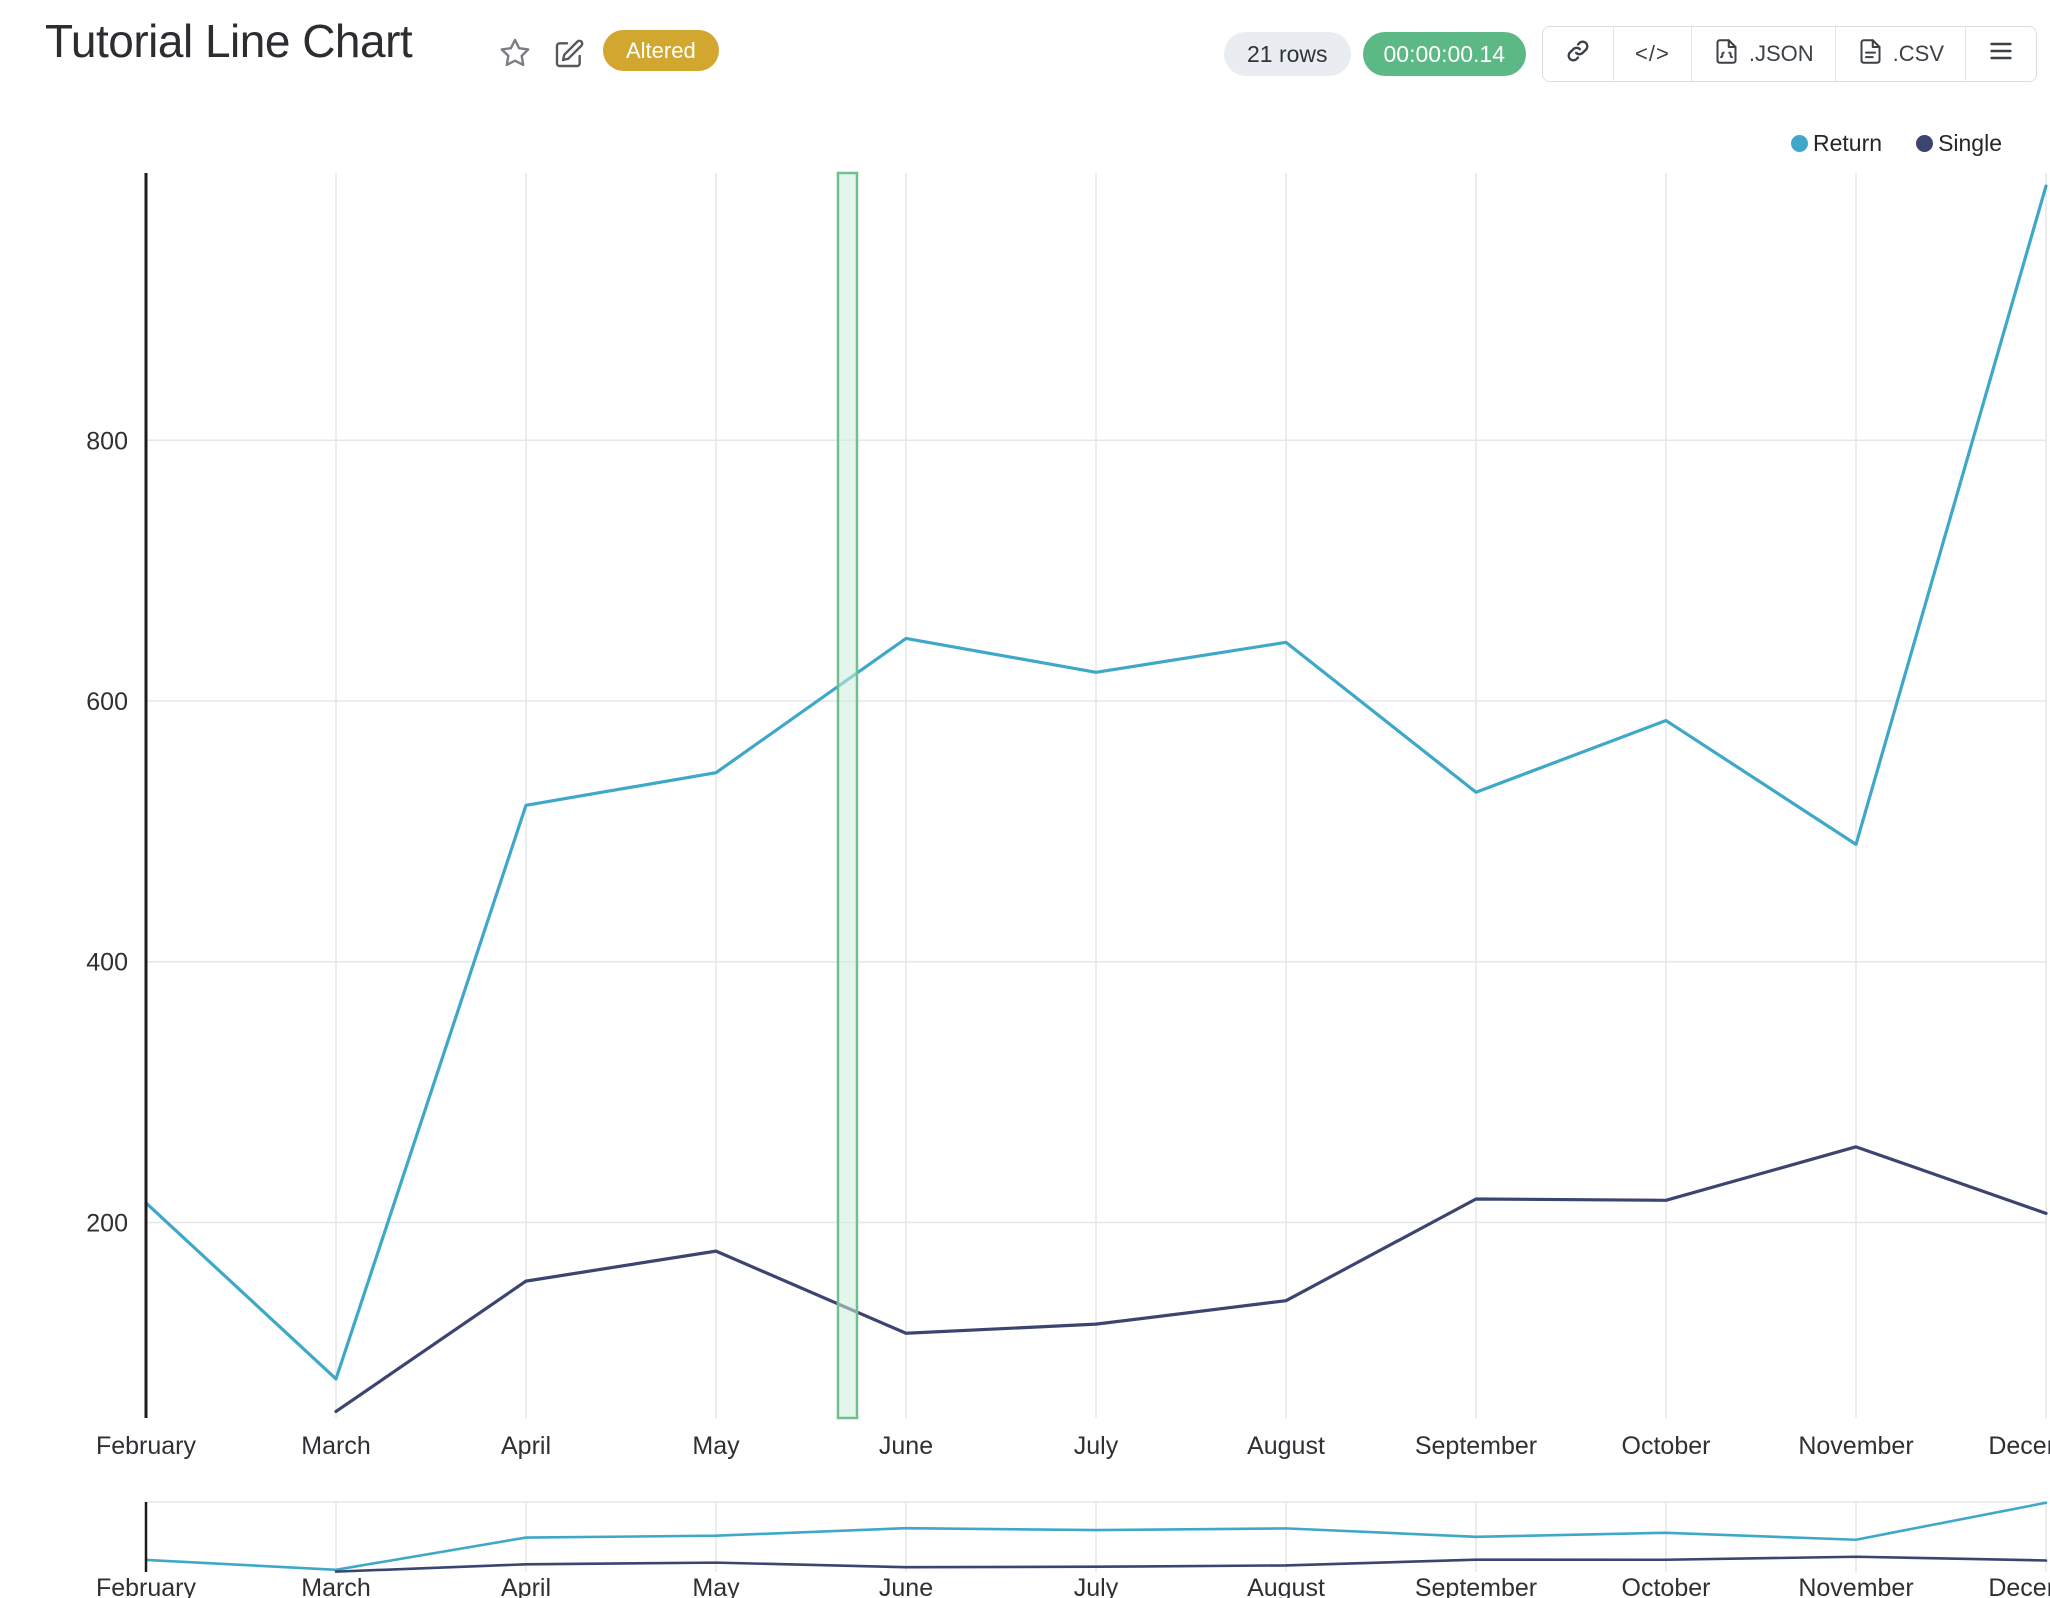 The image size is (2050, 1598). I want to click on edit-icon, so click(569, 56).